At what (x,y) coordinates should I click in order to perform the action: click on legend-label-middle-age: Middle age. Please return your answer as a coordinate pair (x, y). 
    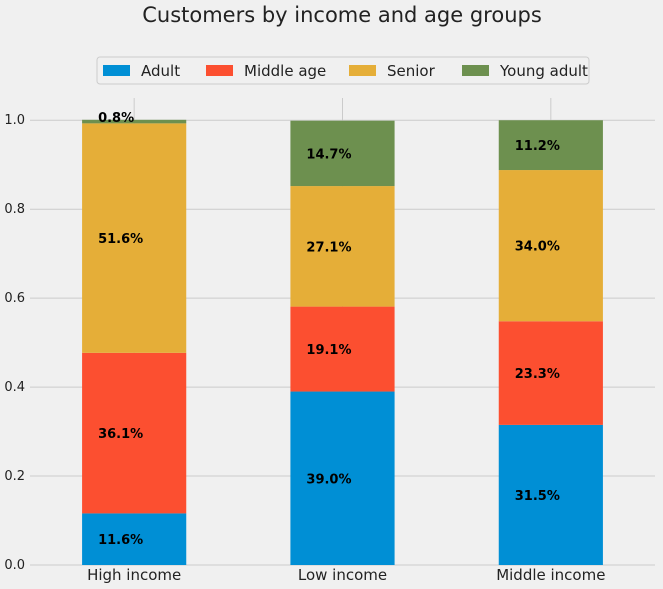
    Looking at the image, I should click on (285, 71).